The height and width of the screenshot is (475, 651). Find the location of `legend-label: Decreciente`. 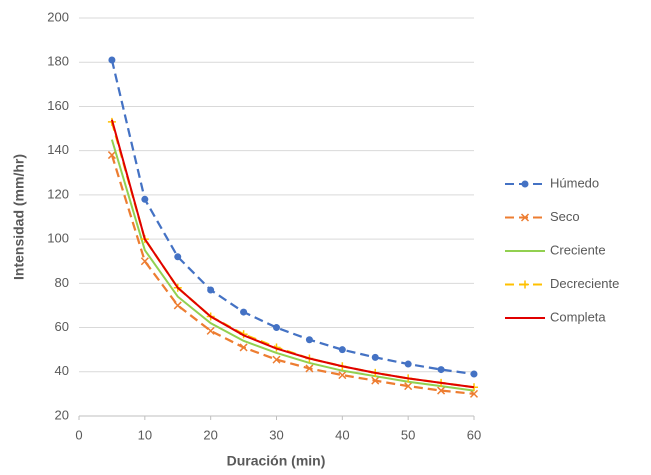

legend-label: Decreciente is located at coordinates (584, 283).